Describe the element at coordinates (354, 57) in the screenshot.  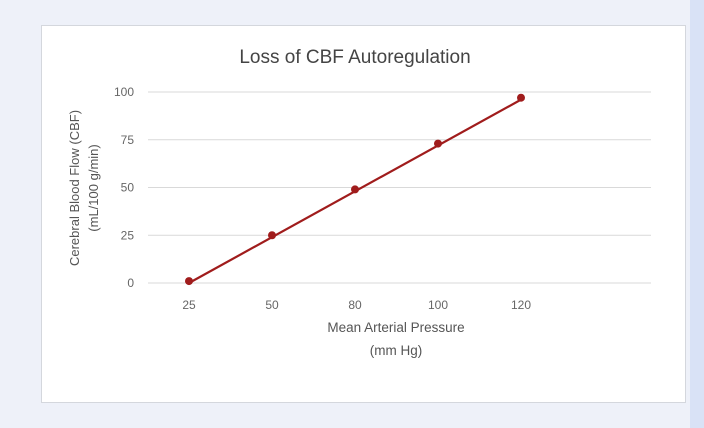
I see `chart-title: Loss of CBF Autoregulation` at that location.